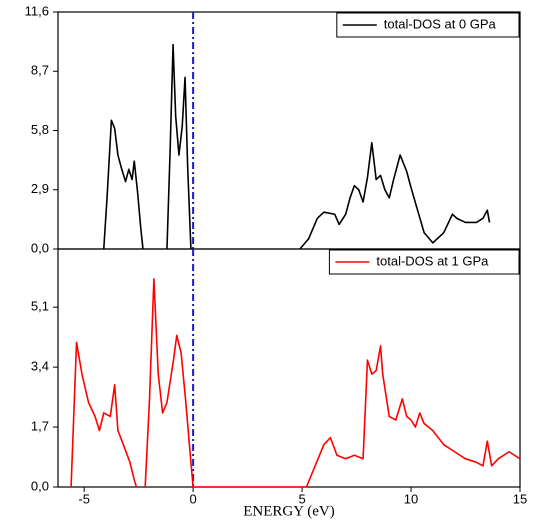  Describe the element at coordinates (40, 425) in the screenshot. I see `y-tick-label: 1,7` at that location.